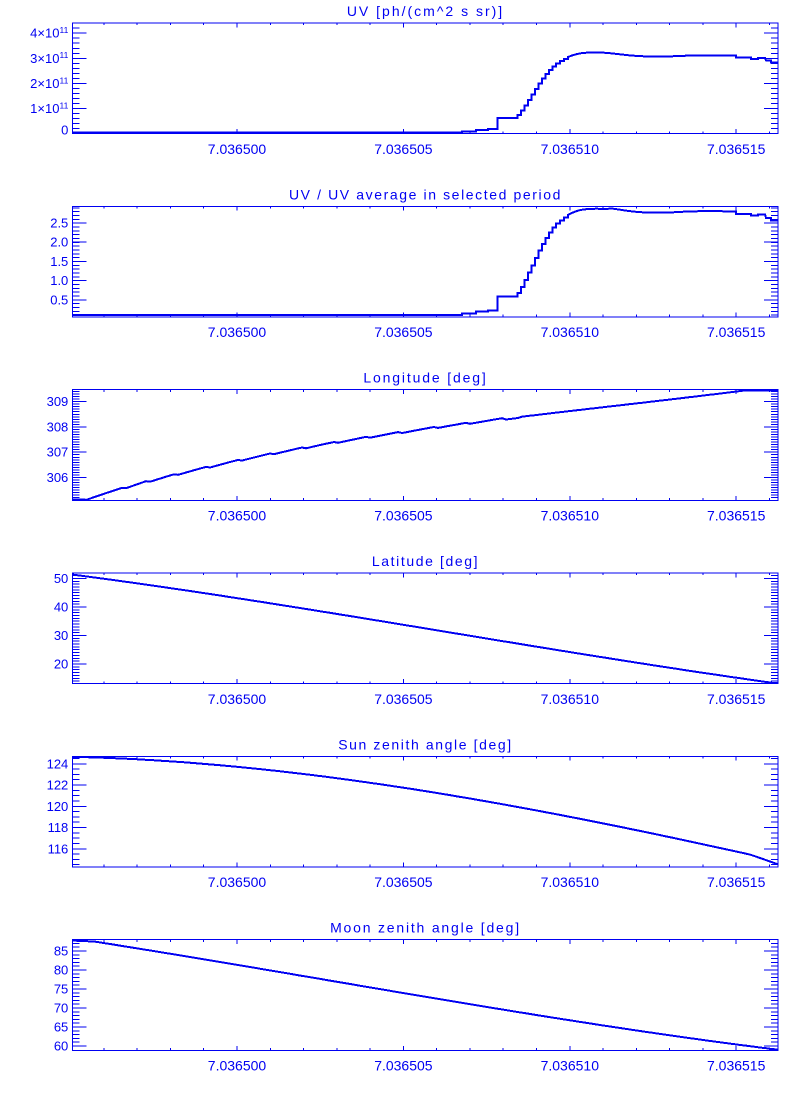 This screenshot has height=1100, width=800. Describe the element at coordinates (58, 763) in the screenshot. I see `svg-text: 124` at that location.